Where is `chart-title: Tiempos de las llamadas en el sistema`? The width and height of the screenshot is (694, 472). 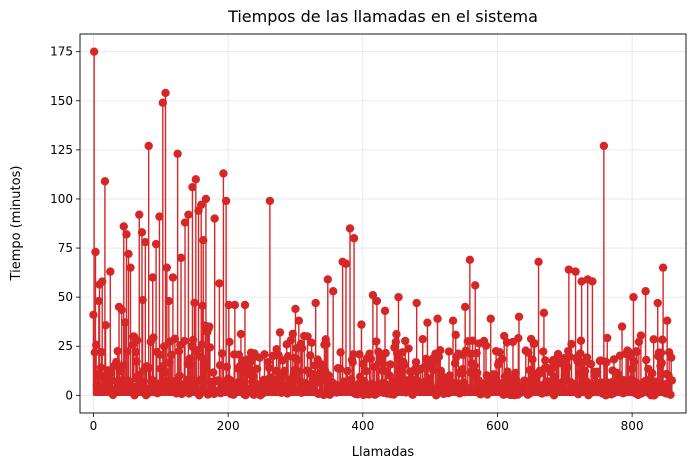 chart-title: Tiempos de las llamadas en el sistema is located at coordinates (382, 16).